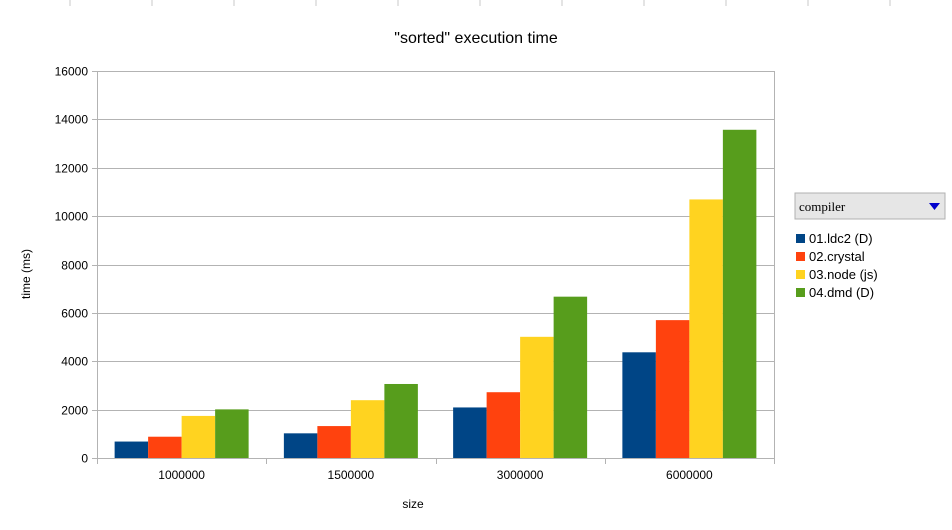 This screenshot has height=530, width=952. Describe the element at coordinates (72, 72) in the screenshot. I see `y-tick-label: 16000` at that location.